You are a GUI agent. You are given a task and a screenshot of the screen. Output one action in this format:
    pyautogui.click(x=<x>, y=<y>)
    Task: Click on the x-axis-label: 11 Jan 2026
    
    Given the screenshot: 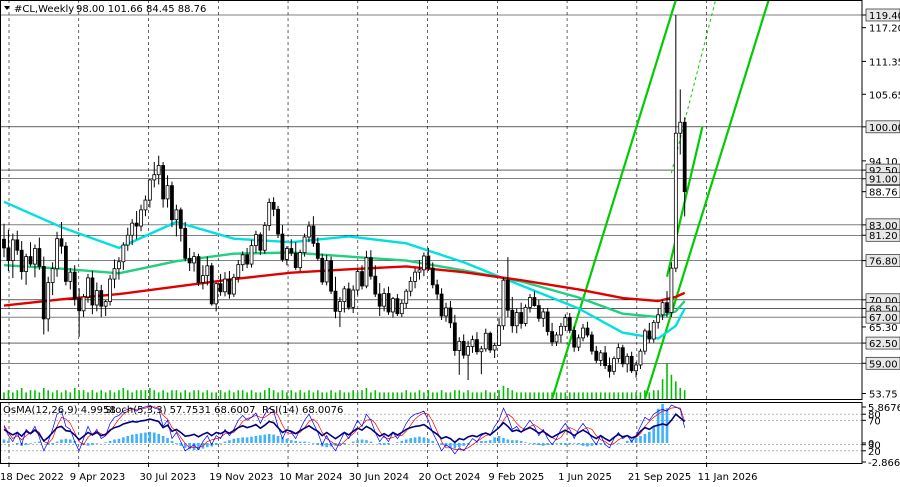 What is the action you would take?
    pyautogui.click(x=728, y=477)
    